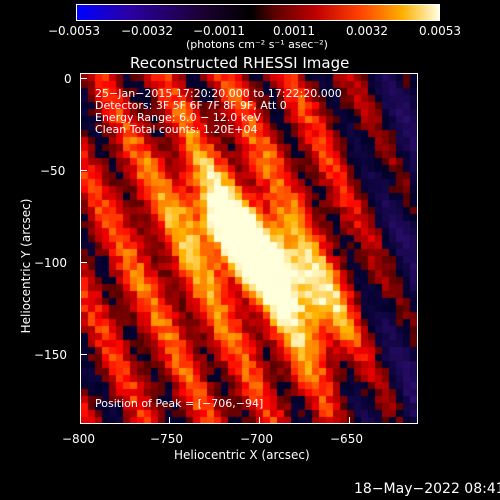  What do you see at coordinates (240, 63) in the screenshot?
I see `plot-title: Reconstructed RHESSI Image` at bounding box center [240, 63].